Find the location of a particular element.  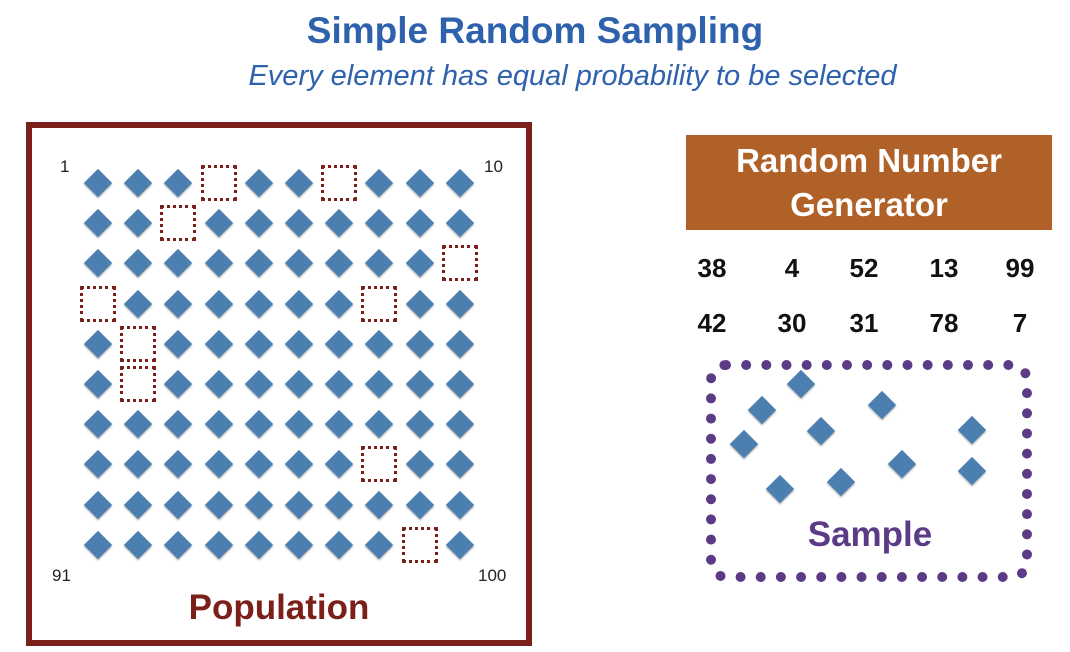

random-number-1: 38 is located at coordinates (712, 268).